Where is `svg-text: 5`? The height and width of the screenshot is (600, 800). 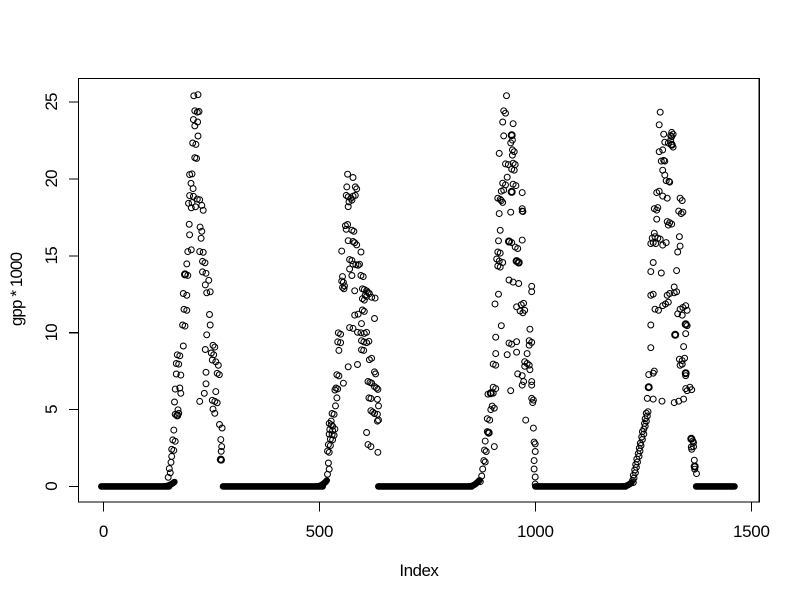 svg-text: 5 is located at coordinates (51, 409).